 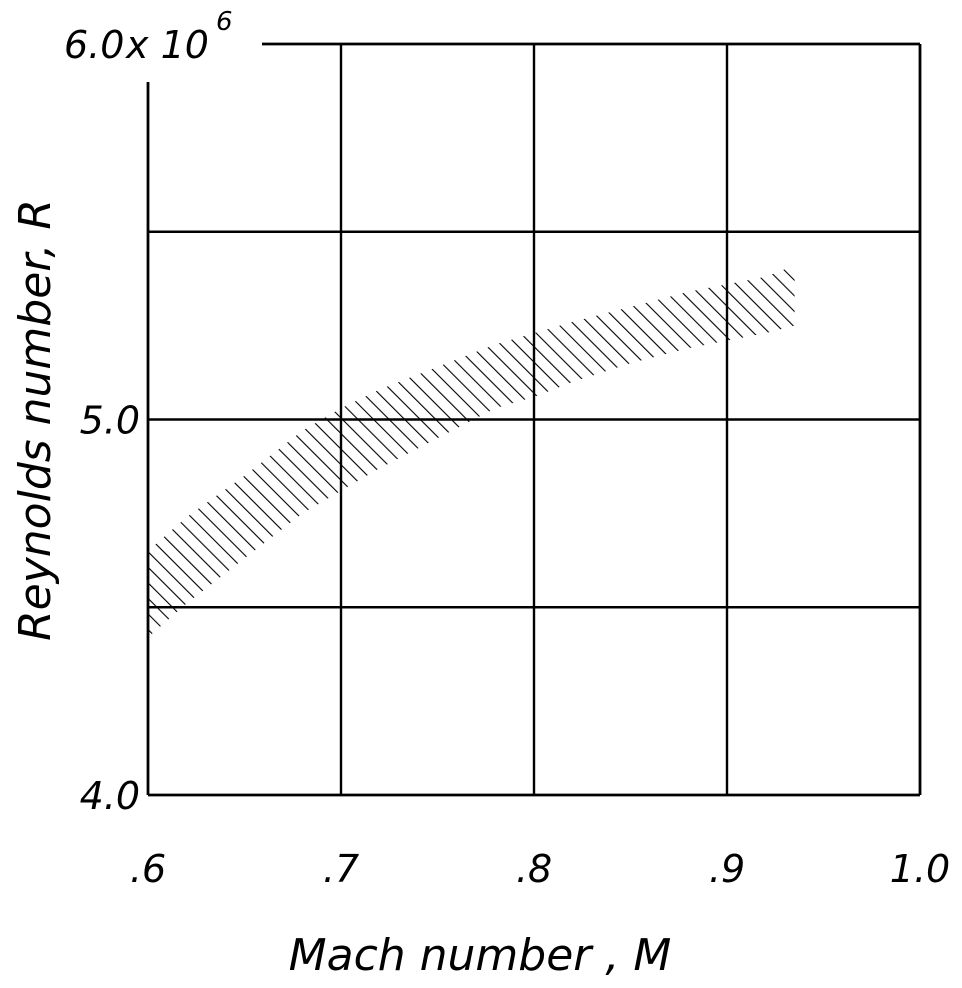 What do you see at coordinates (727, 869) in the screenshot?
I see `x-tick-label: .9` at bounding box center [727, 869].